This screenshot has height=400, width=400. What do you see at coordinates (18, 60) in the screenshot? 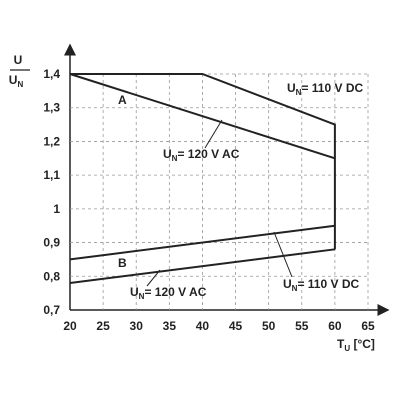
I see `y-label-num: U` at bounding box center [18, 60].